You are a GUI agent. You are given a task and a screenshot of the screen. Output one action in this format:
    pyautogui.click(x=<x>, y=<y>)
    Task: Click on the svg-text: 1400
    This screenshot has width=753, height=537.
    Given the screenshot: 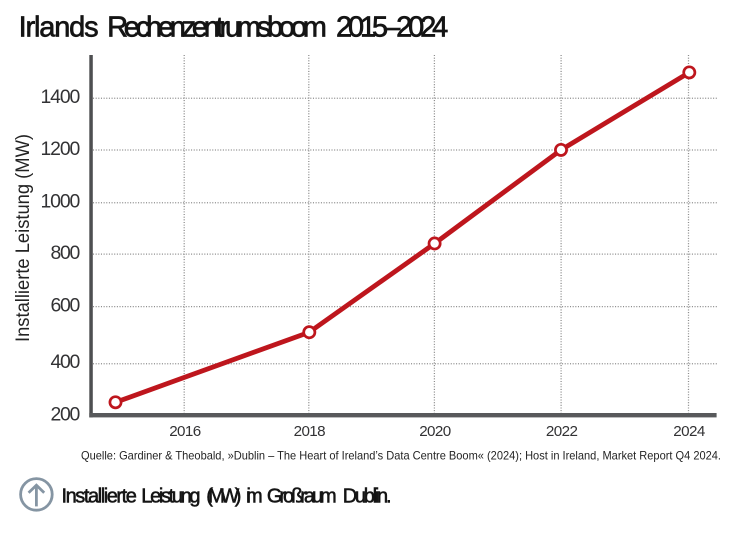 What is the action you would take?
    pyautogui.click(x=61, y=97)
    